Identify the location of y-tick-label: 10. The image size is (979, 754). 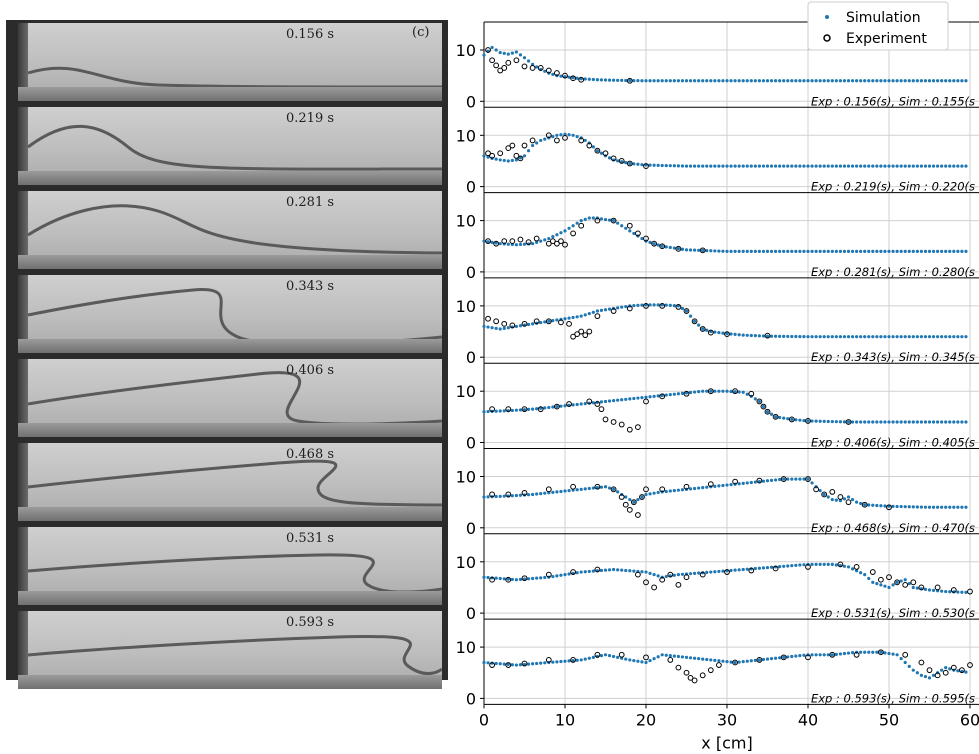
(466, 135).